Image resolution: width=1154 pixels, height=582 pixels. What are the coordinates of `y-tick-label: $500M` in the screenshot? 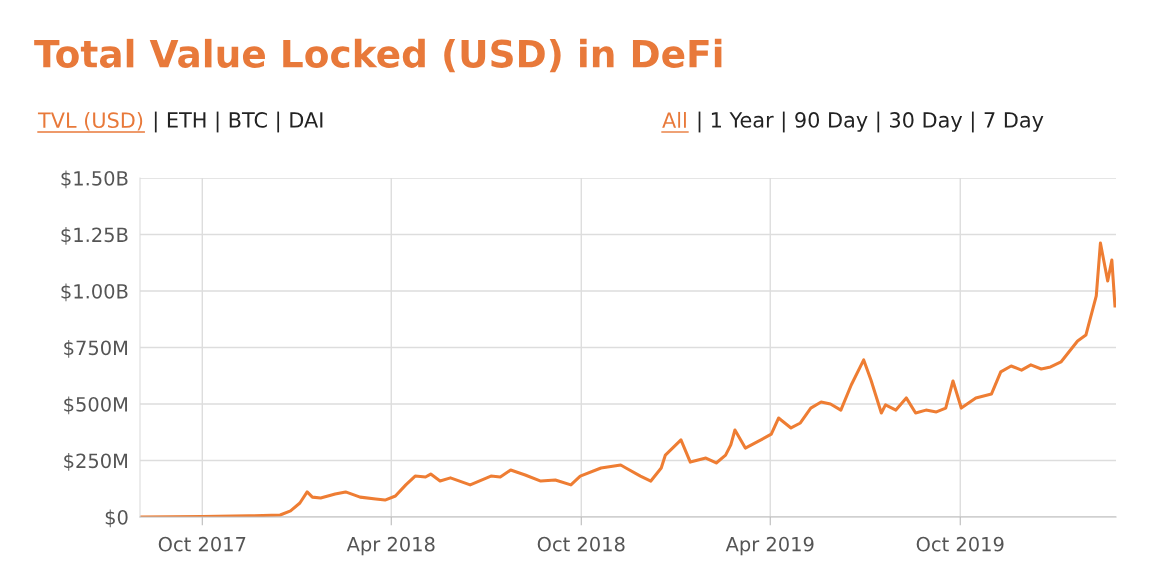 It's located at (95, 405).